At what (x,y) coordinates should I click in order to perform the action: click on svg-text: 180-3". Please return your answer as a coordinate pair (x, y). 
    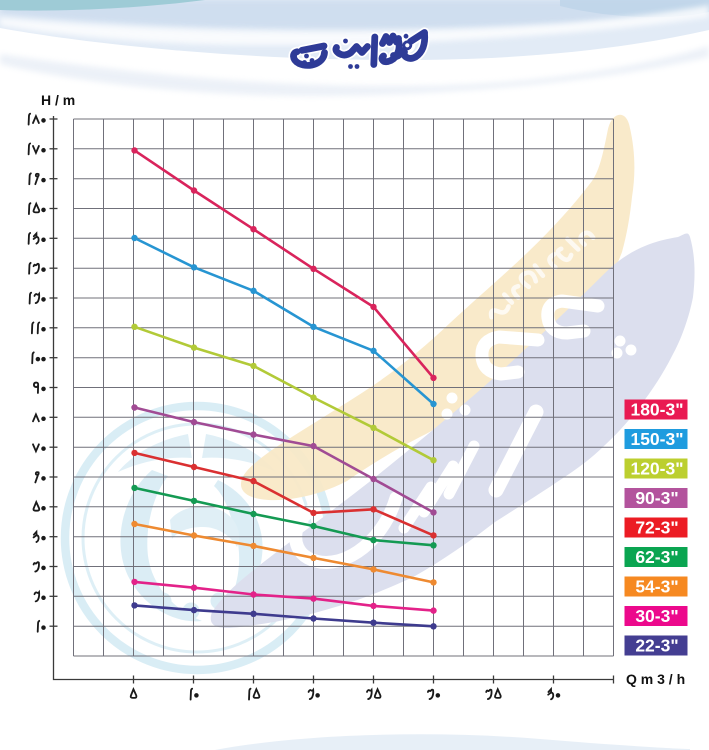
    Looking at the image, I should click on (656, 410).